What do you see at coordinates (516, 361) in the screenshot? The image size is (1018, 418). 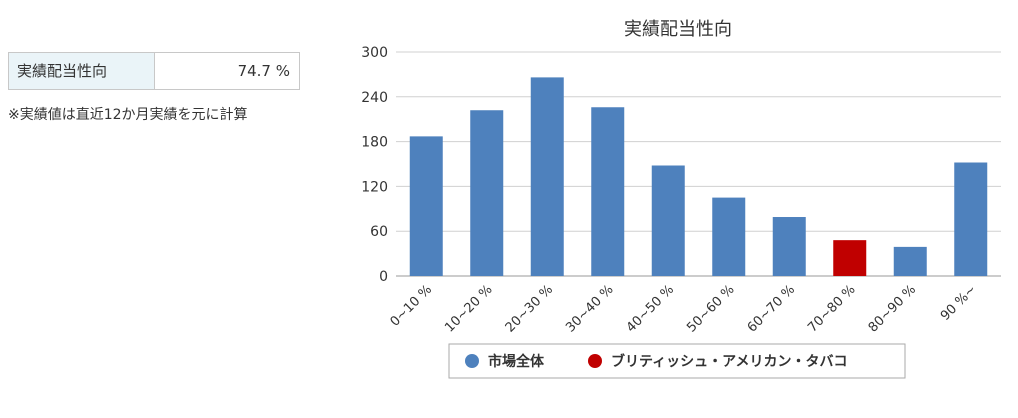 I see `legend-label-0: 市場全体` at bounding box center [516, 361].